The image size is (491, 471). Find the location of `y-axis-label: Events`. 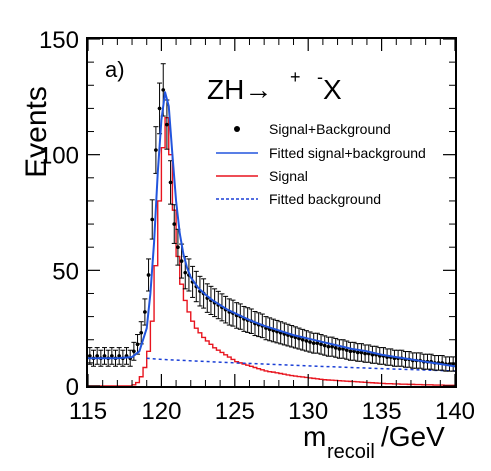

y-axis-label: Events is located at coordinates (36, 132).